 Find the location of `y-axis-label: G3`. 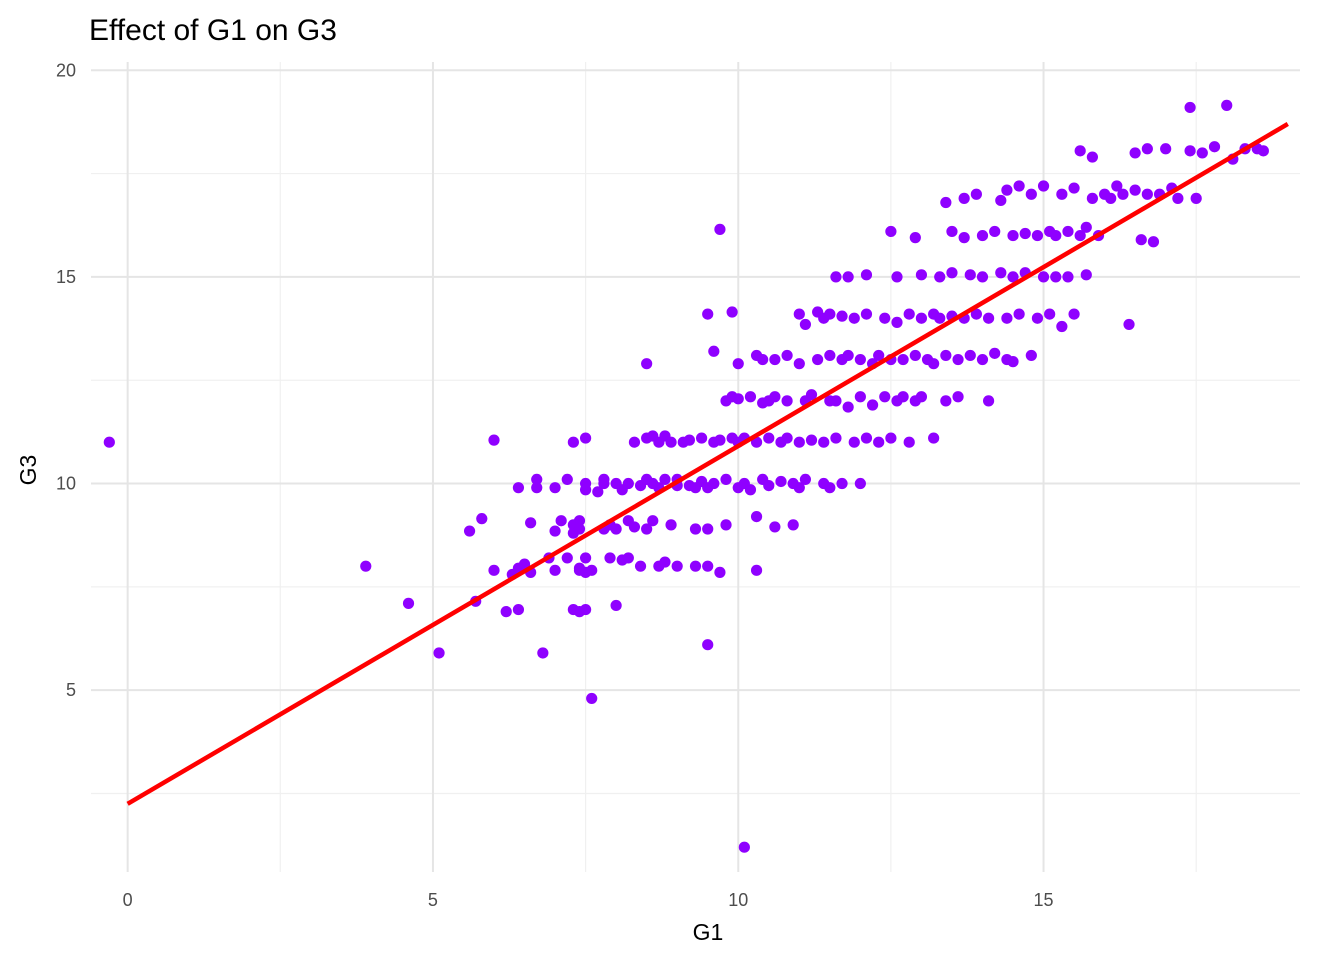

y-axis-label: G3 is located at coordinates (28, 470).